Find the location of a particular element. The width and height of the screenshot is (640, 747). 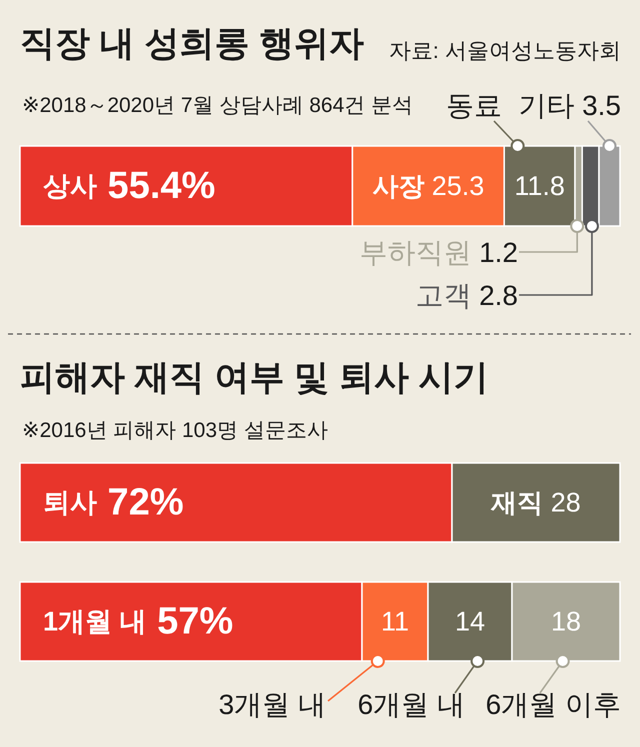

annotation: 자료: 서울여성노동자회 is located at coordinates (504, 50).